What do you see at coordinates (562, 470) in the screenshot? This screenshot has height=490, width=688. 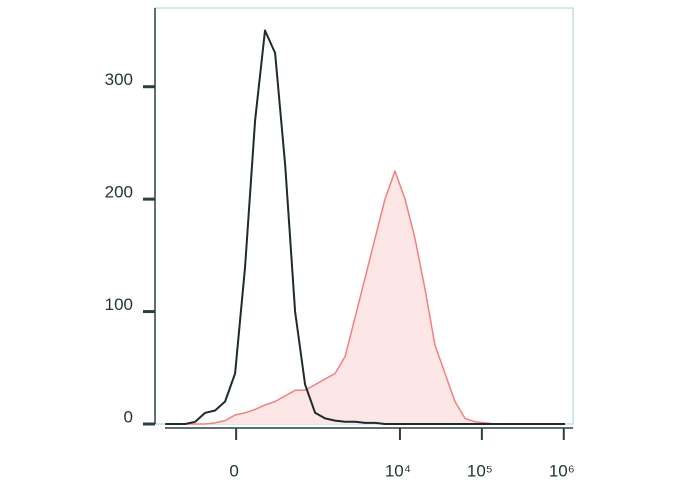 I see `x-tick-label: 10⁶` at bounding box center [562, 470].